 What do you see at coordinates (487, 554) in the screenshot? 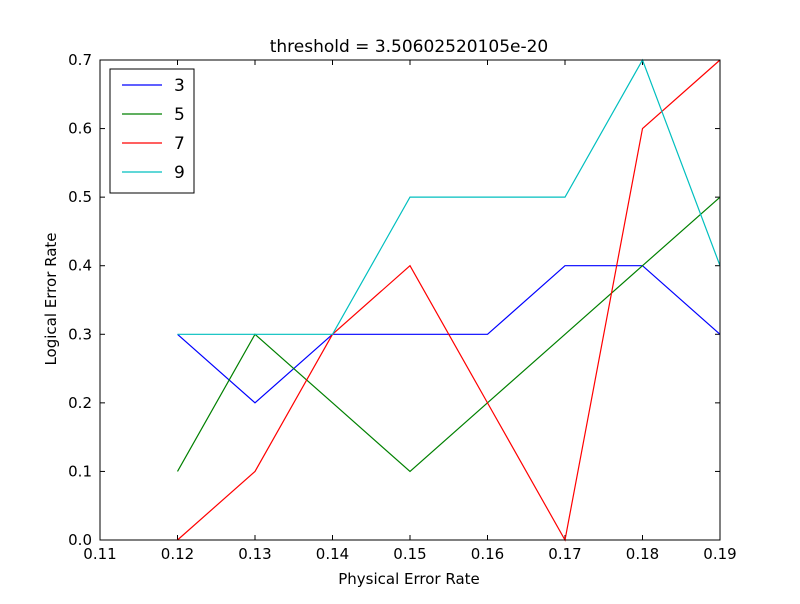
I see `x-tick-label: 0.16` at bounding box center [487, 554].